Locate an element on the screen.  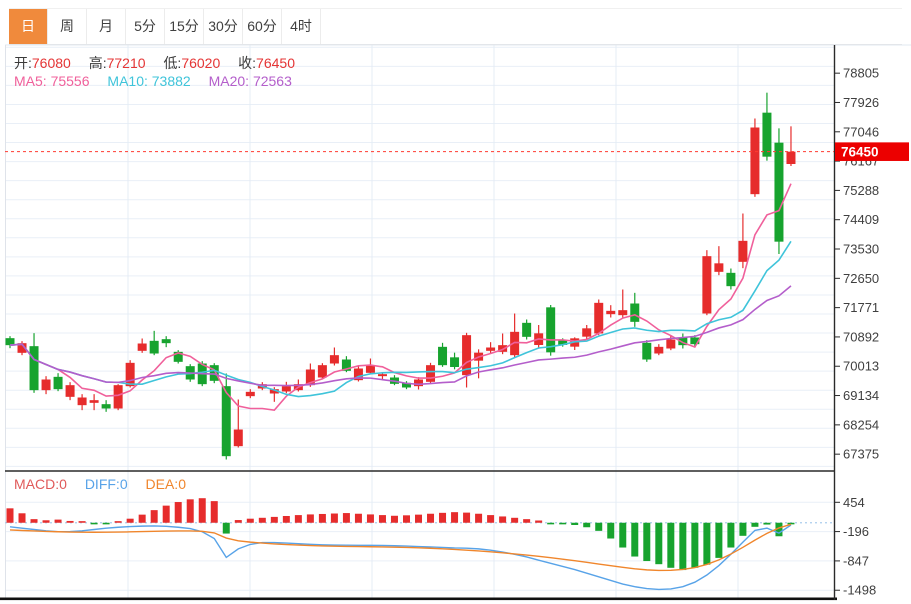
tab-label: 30分 is located at coordinates (223, 26).